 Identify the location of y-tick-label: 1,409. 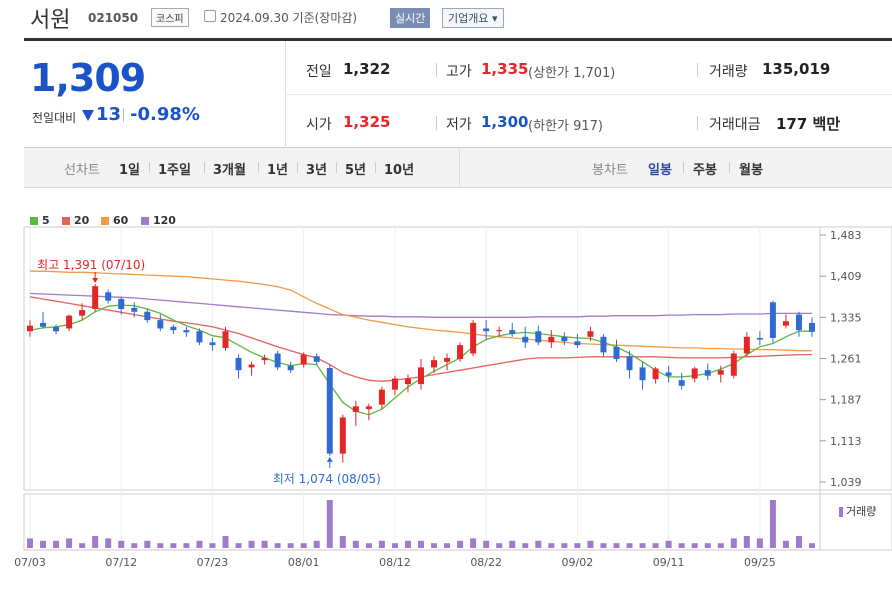
(846, 276).